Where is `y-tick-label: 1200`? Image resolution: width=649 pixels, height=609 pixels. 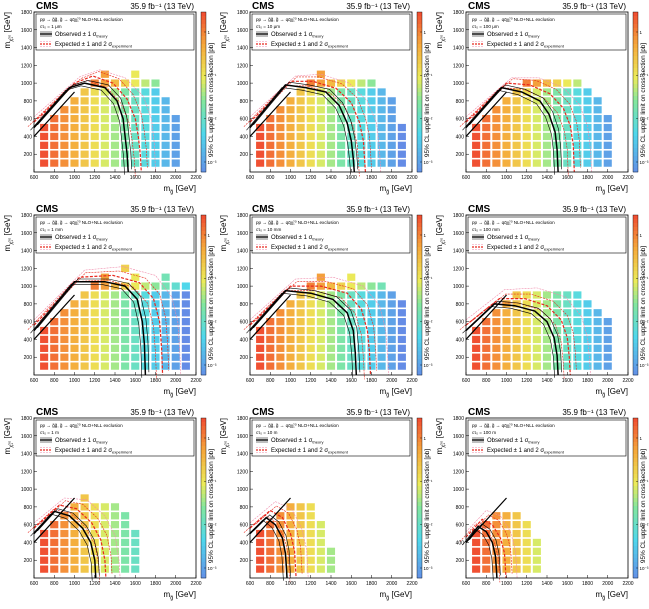 y-tick-label: 1200 is located at coordinates (458, 269).